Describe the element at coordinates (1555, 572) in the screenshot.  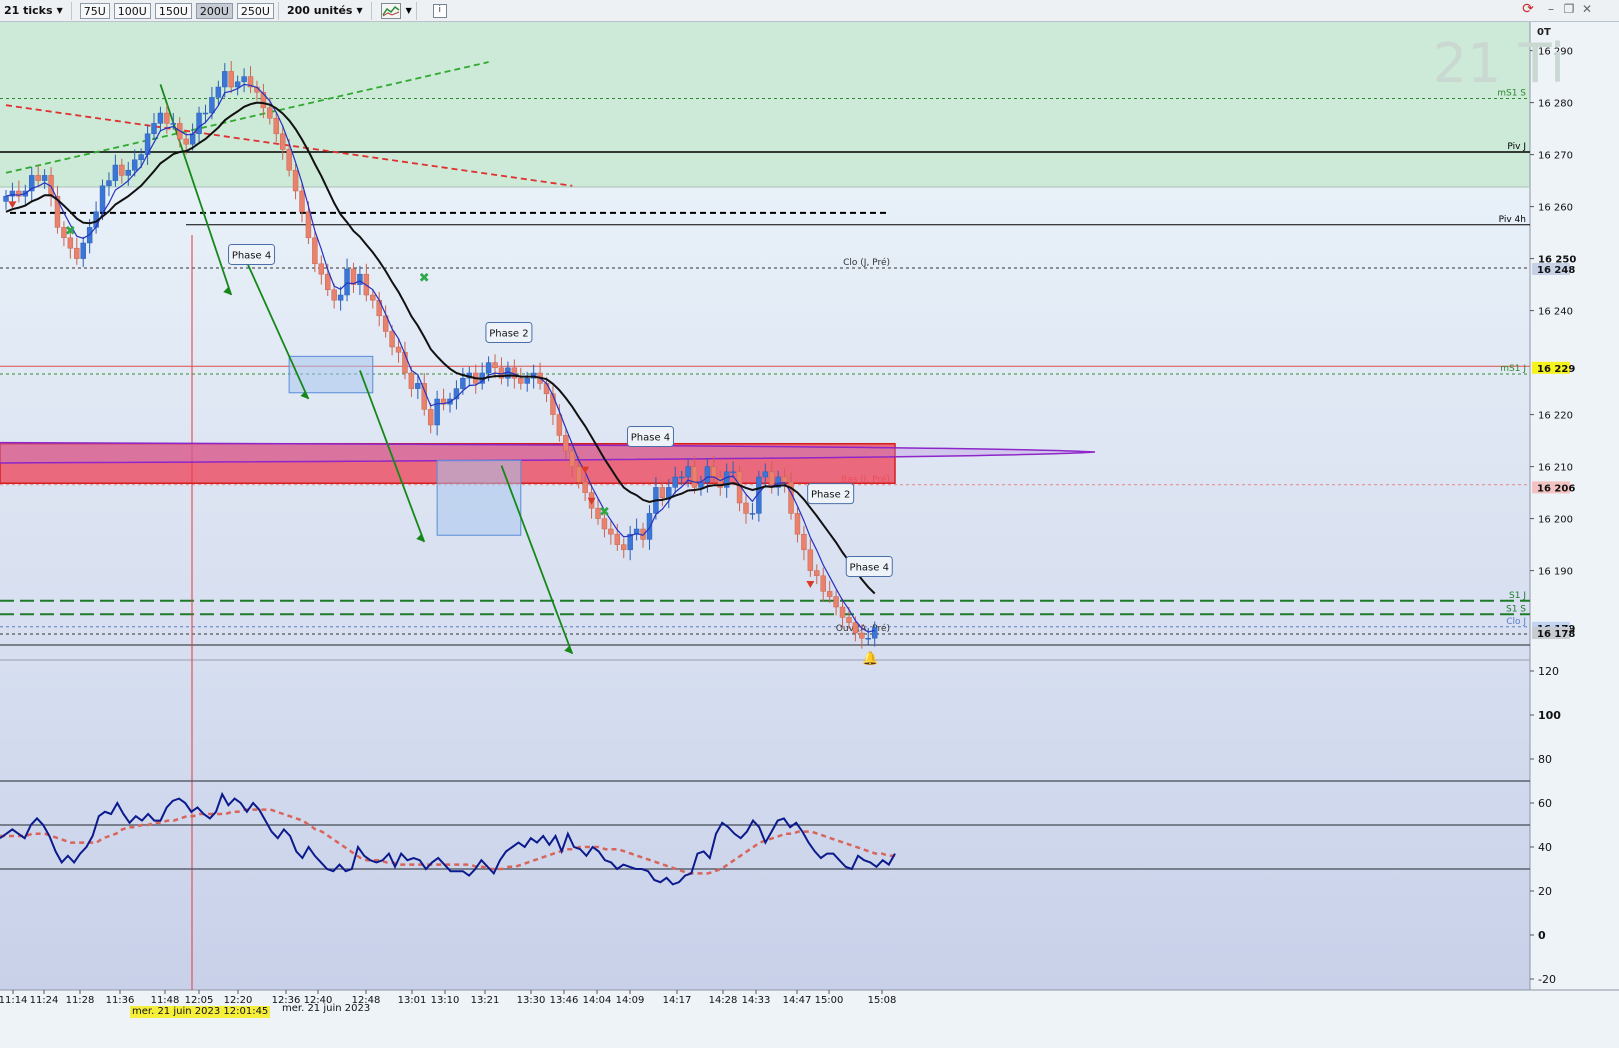
I see `price-tick-label: 16 190` at that location.